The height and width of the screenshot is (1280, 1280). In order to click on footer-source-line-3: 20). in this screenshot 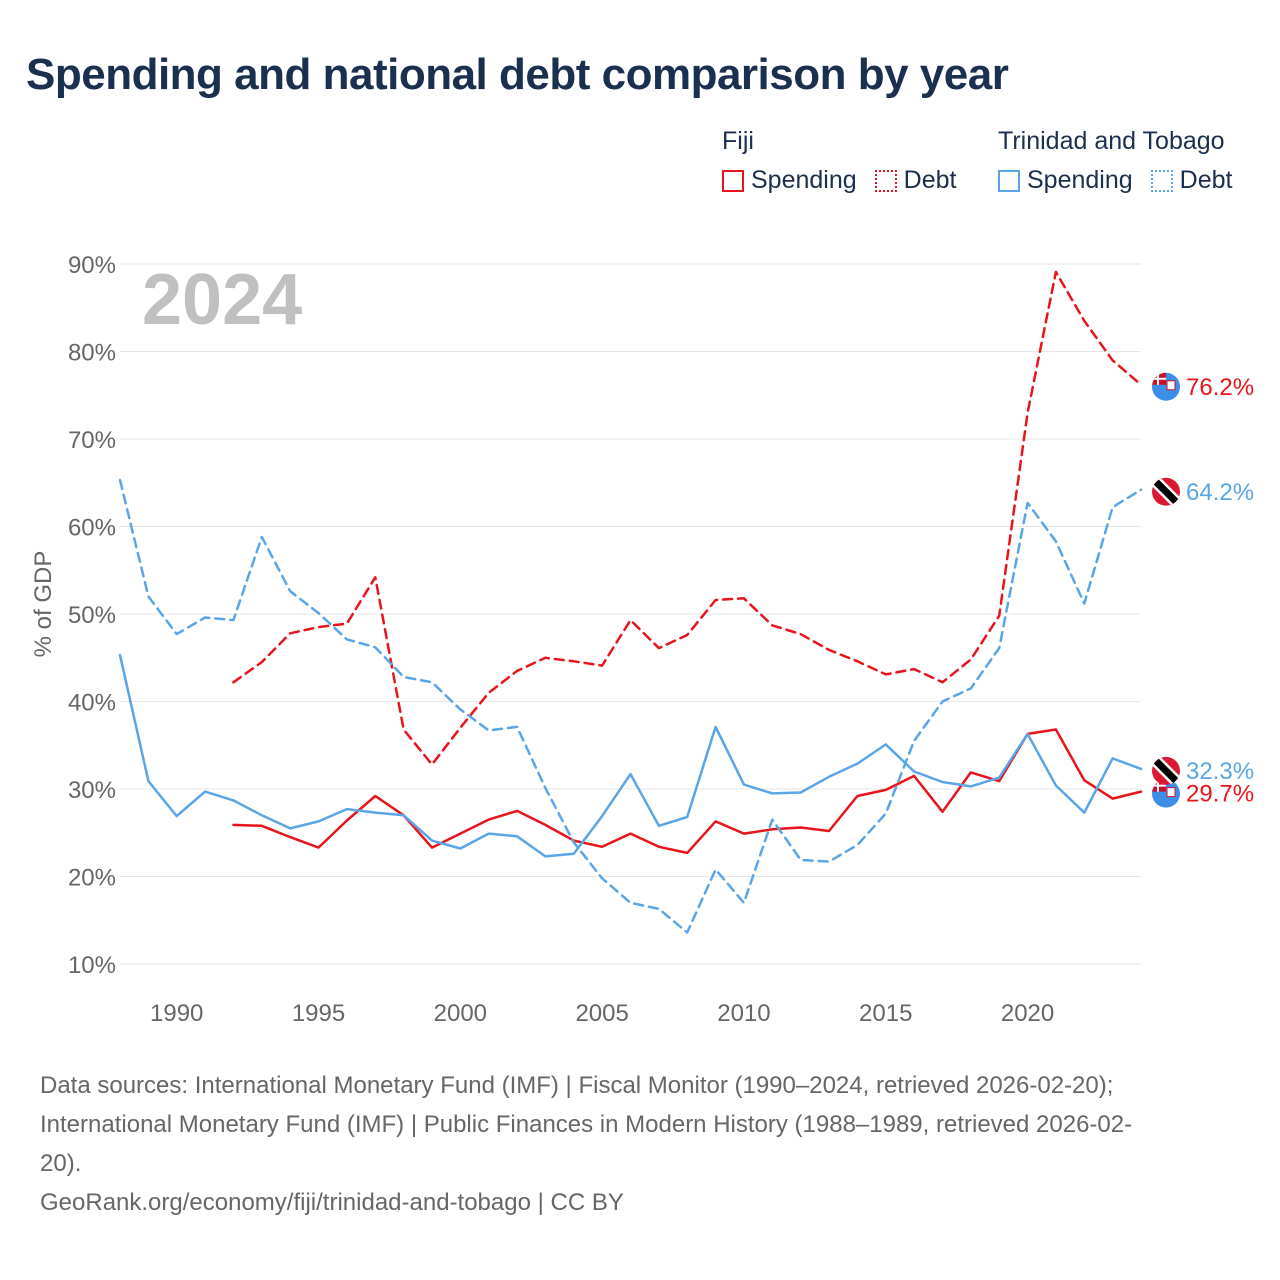, I will do `click(61, 1163)`.